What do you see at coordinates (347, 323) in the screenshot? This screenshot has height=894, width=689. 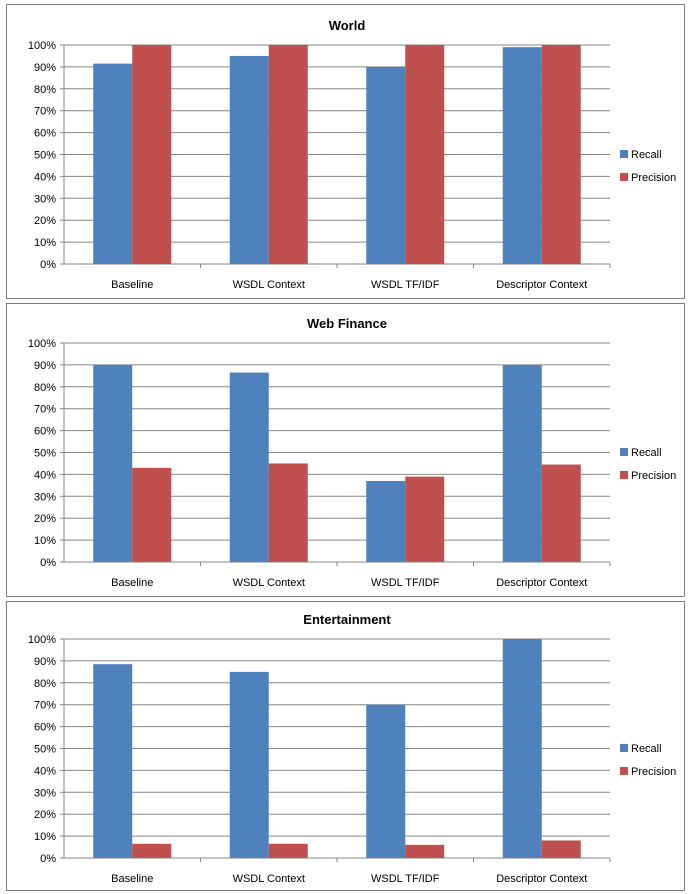 I see `chart-title: Web Finance` at bounding box center [347, 323].